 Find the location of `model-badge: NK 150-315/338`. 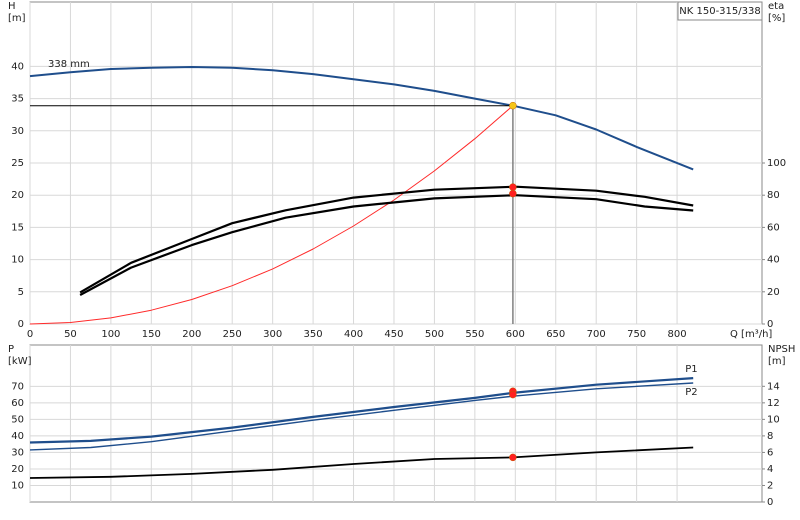

model-badge: NK 150-315/338 is located at coordinates (719, 11).